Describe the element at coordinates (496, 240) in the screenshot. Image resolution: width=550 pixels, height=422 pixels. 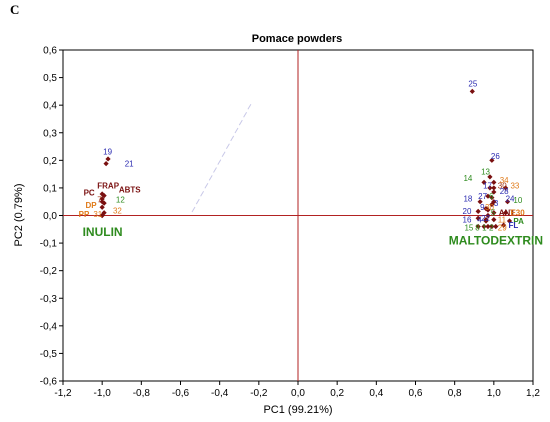
I see `group-label: MALTODEXTRIN` at that location.